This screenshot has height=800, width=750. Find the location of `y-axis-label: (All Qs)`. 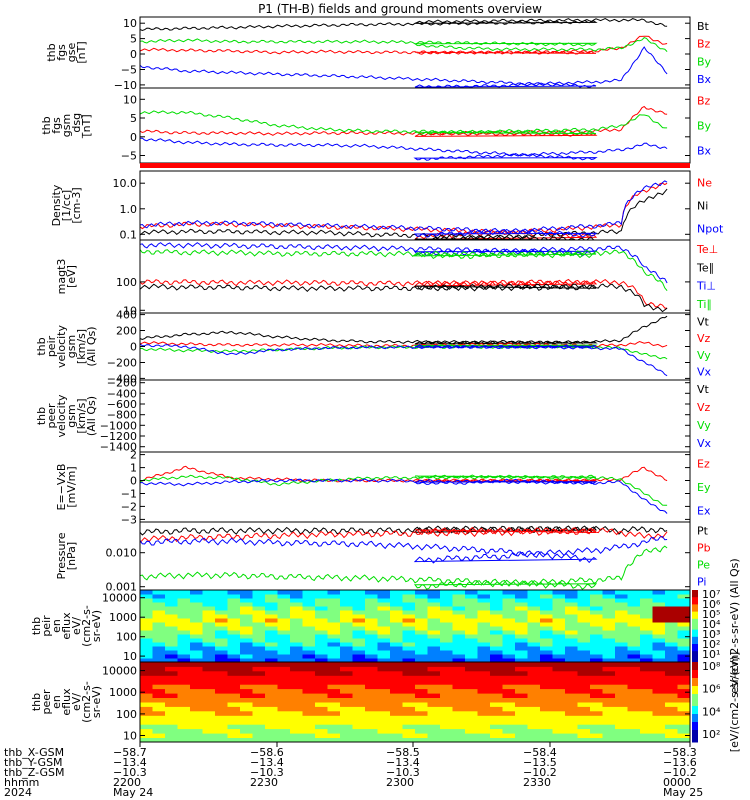

y-axis-label: (All Qs) is located at coordinates (91, 416).